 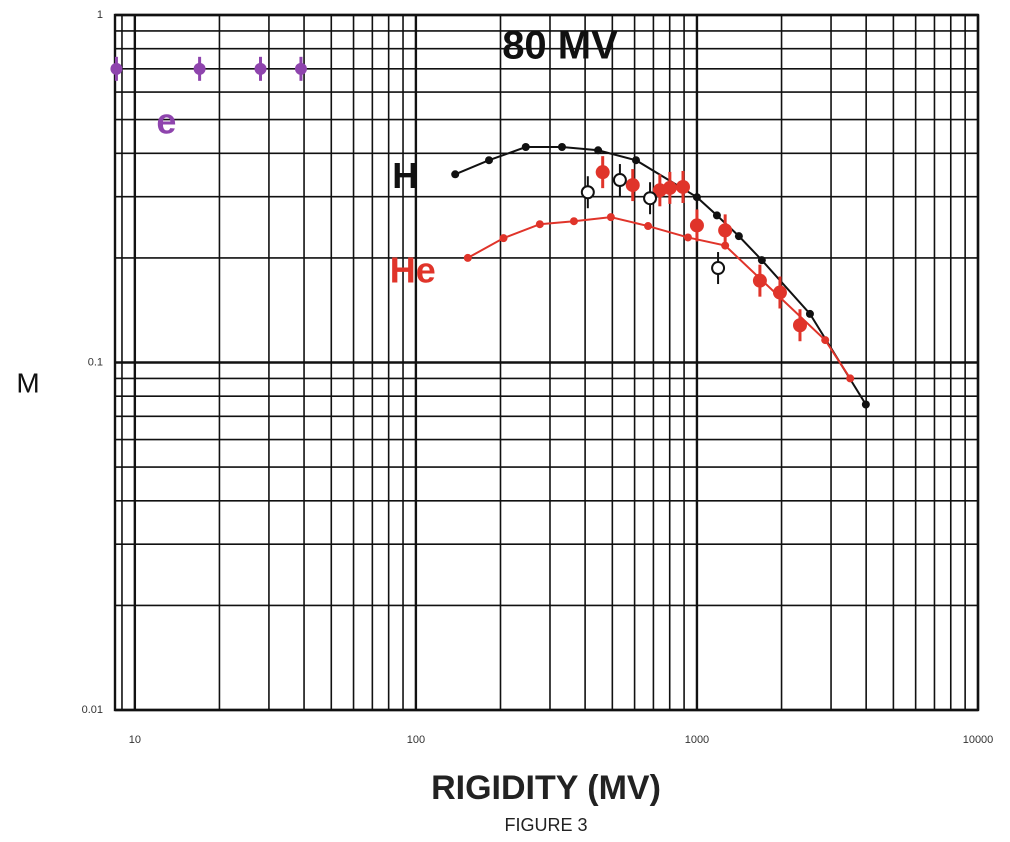 What do you see at coordinates (697, 740) in the screenshot?
I see `x-tick-label: 1000` at bounding box center [697, 740].